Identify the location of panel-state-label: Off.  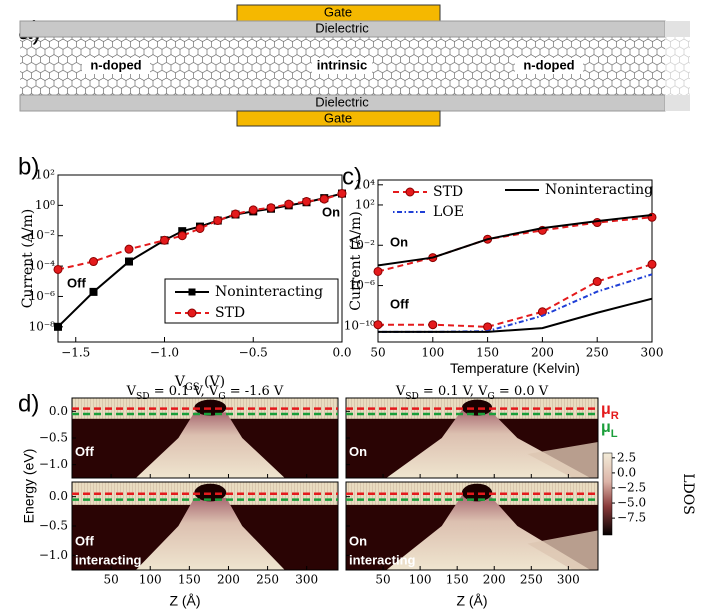
(84, 540).